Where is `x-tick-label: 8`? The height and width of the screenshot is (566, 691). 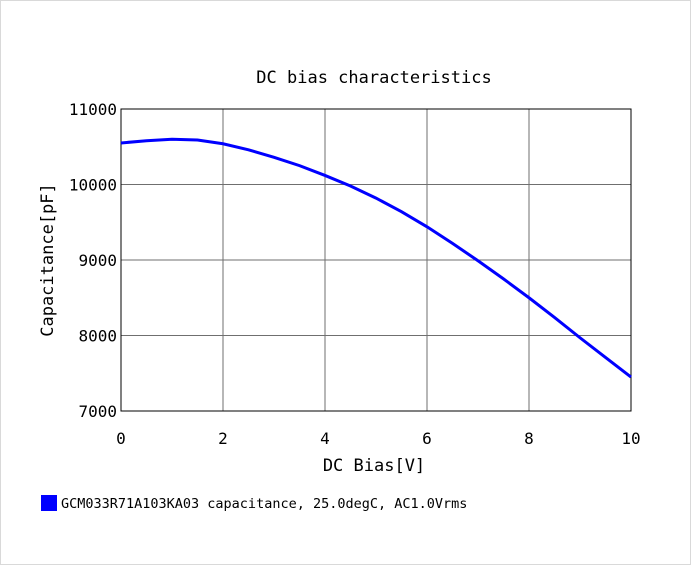 x-tick-label: 8 is located at coordinates (529, 438).